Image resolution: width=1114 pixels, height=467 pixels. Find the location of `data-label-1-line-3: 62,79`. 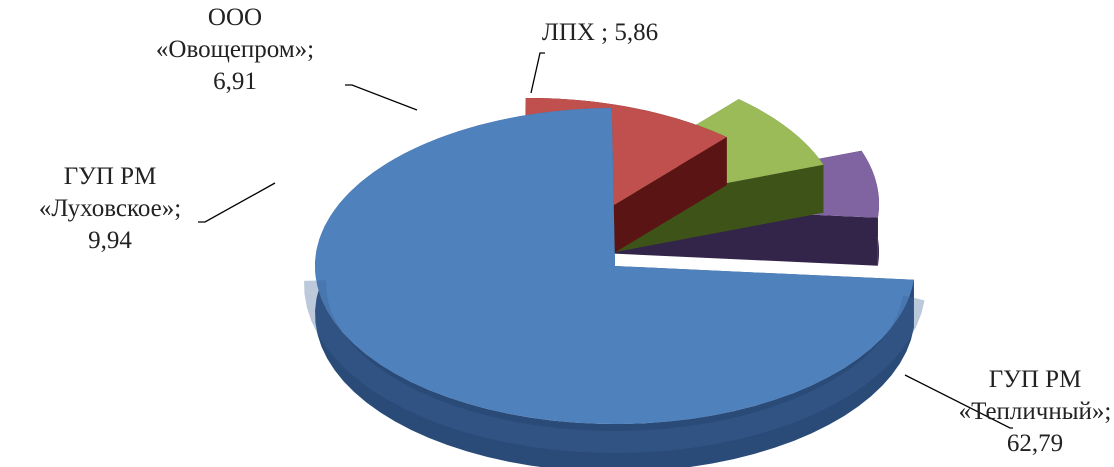

data-label-1-line-3: 62,79 is located at coordinates (1035, 443).